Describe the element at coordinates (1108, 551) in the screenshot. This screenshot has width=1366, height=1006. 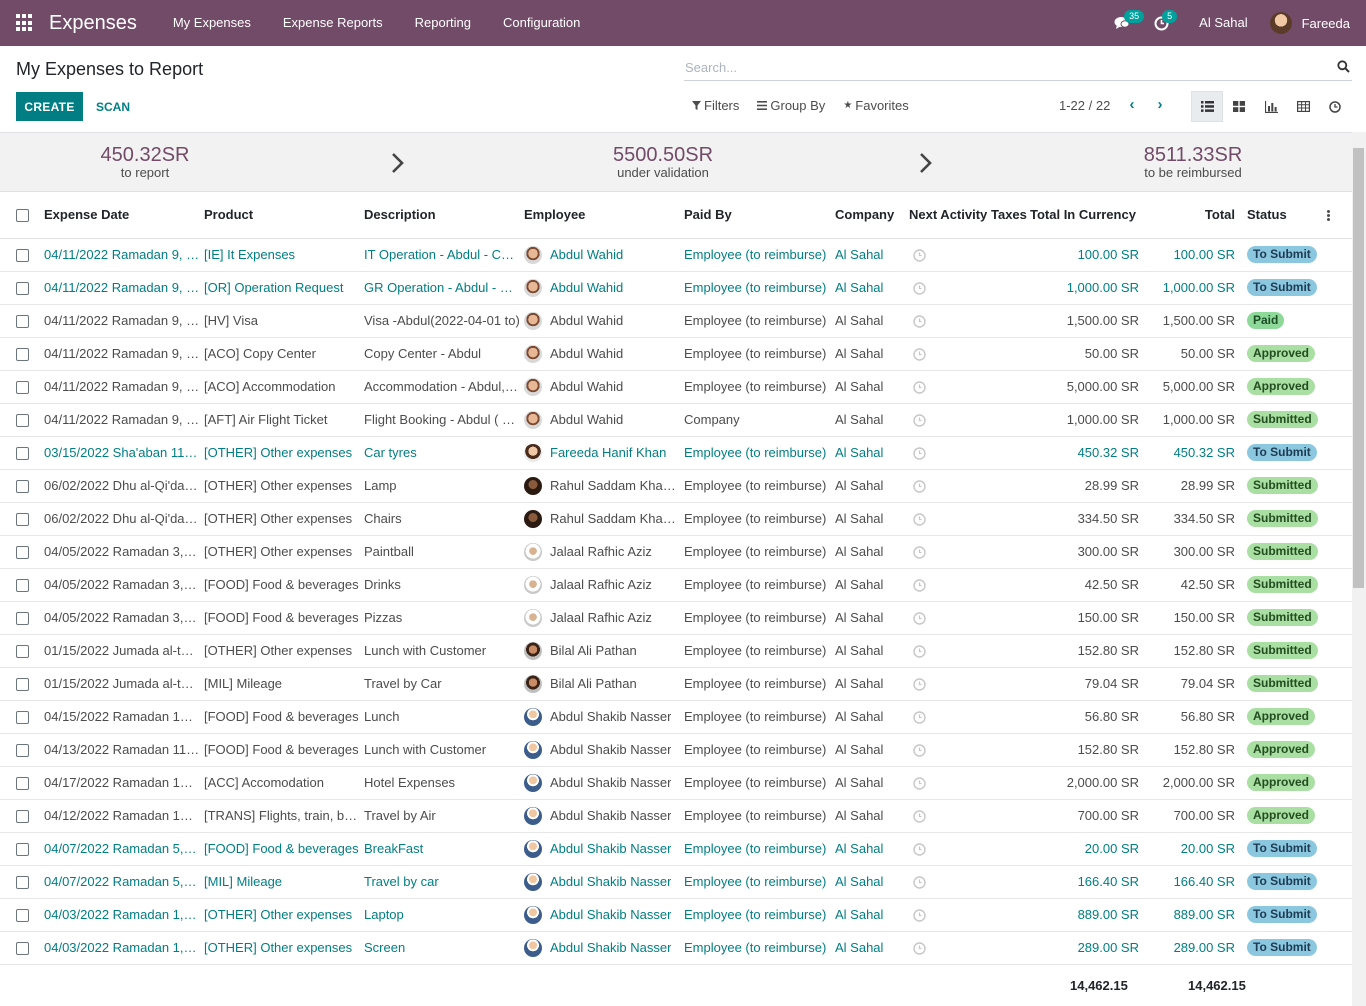
I see `cell-total-currency: 300.00 SR` at that location.